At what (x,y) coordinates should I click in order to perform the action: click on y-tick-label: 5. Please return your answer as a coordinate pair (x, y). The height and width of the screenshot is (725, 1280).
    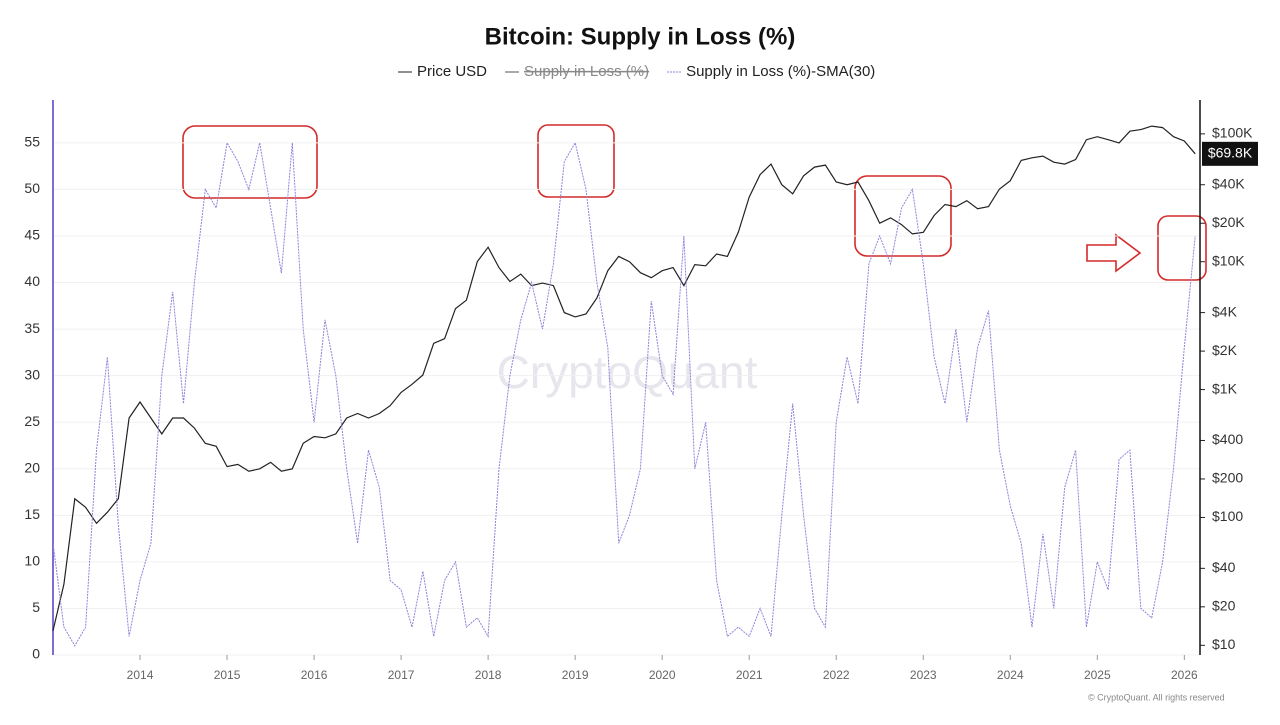
    Looking at the image, I should click on (36, 607).